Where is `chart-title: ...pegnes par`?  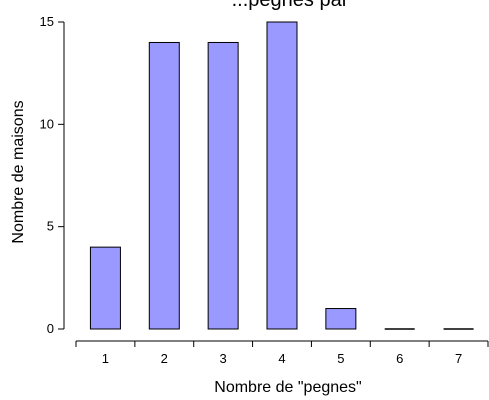
chart-title: ...pegnes par is located at coordinates (290, 5).